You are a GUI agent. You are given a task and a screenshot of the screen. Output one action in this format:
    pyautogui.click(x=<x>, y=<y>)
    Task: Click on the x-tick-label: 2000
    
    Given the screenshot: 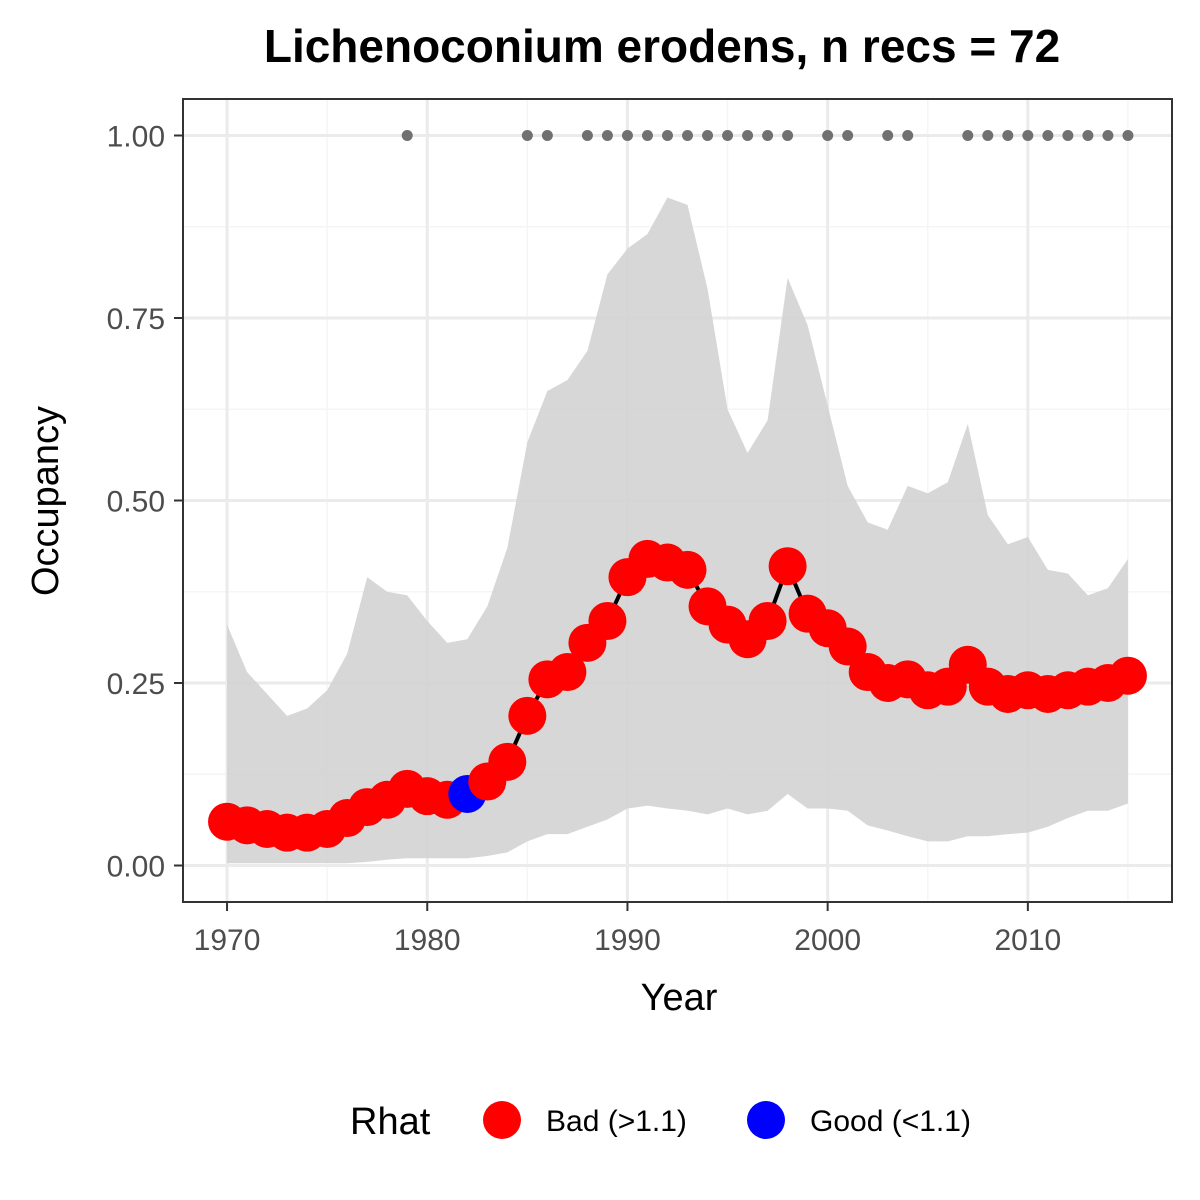 What is the action you would take?
    pyautogui.click(x=827, y=940)
    